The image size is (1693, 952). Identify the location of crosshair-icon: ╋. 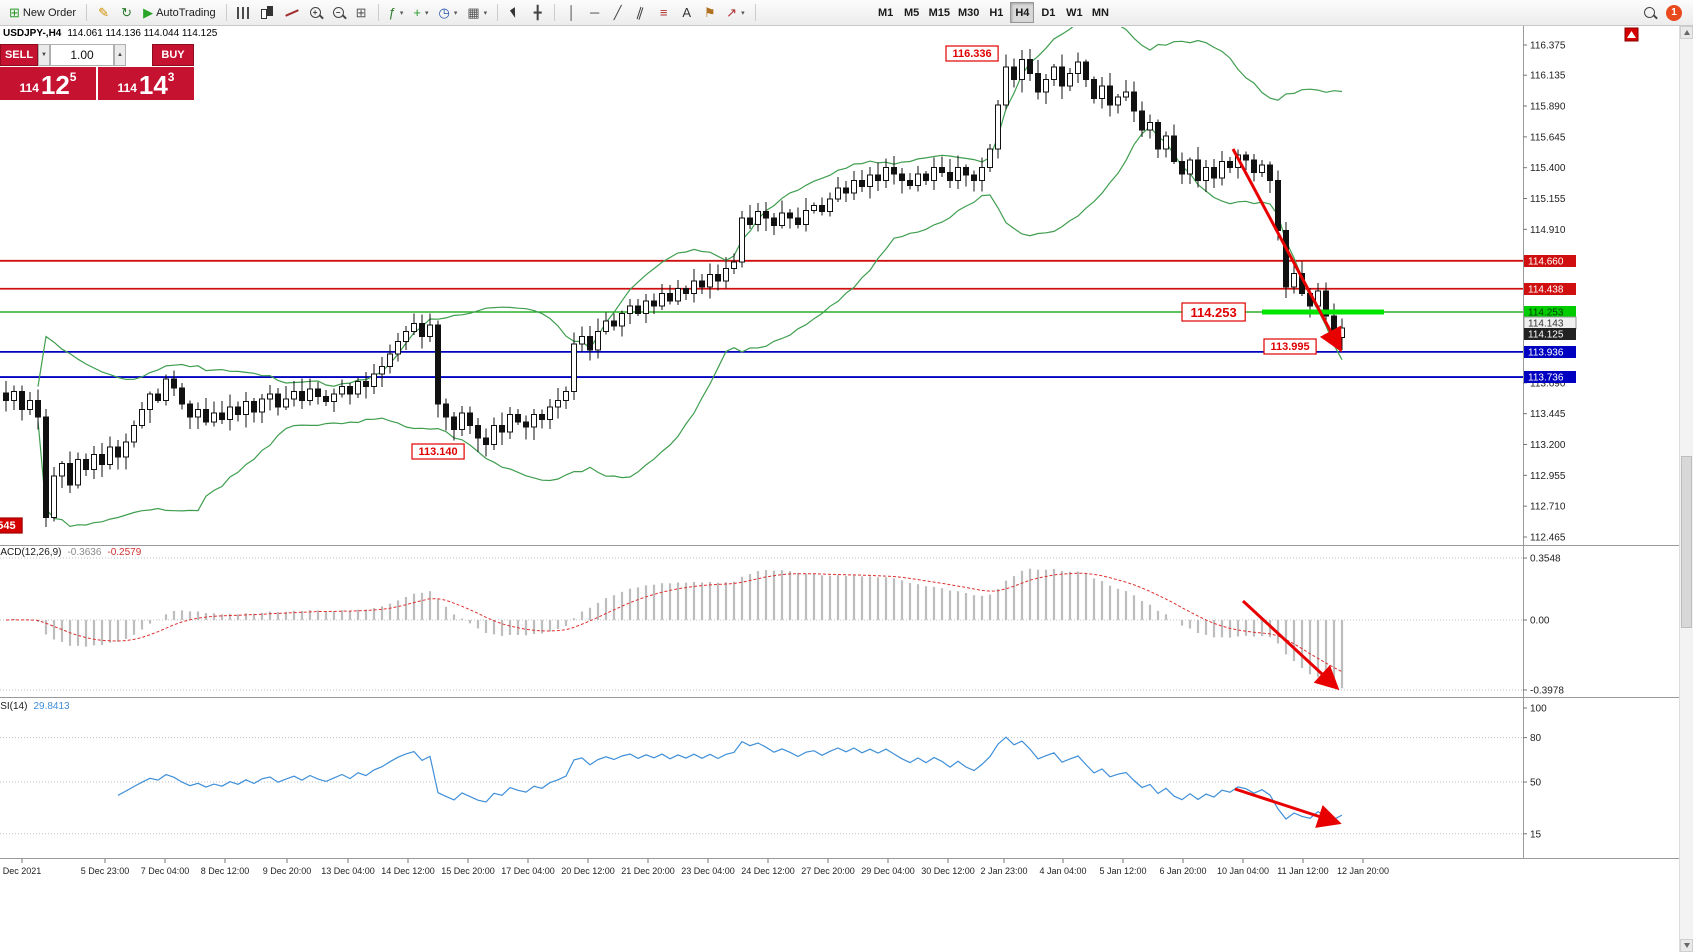
(537, 12).